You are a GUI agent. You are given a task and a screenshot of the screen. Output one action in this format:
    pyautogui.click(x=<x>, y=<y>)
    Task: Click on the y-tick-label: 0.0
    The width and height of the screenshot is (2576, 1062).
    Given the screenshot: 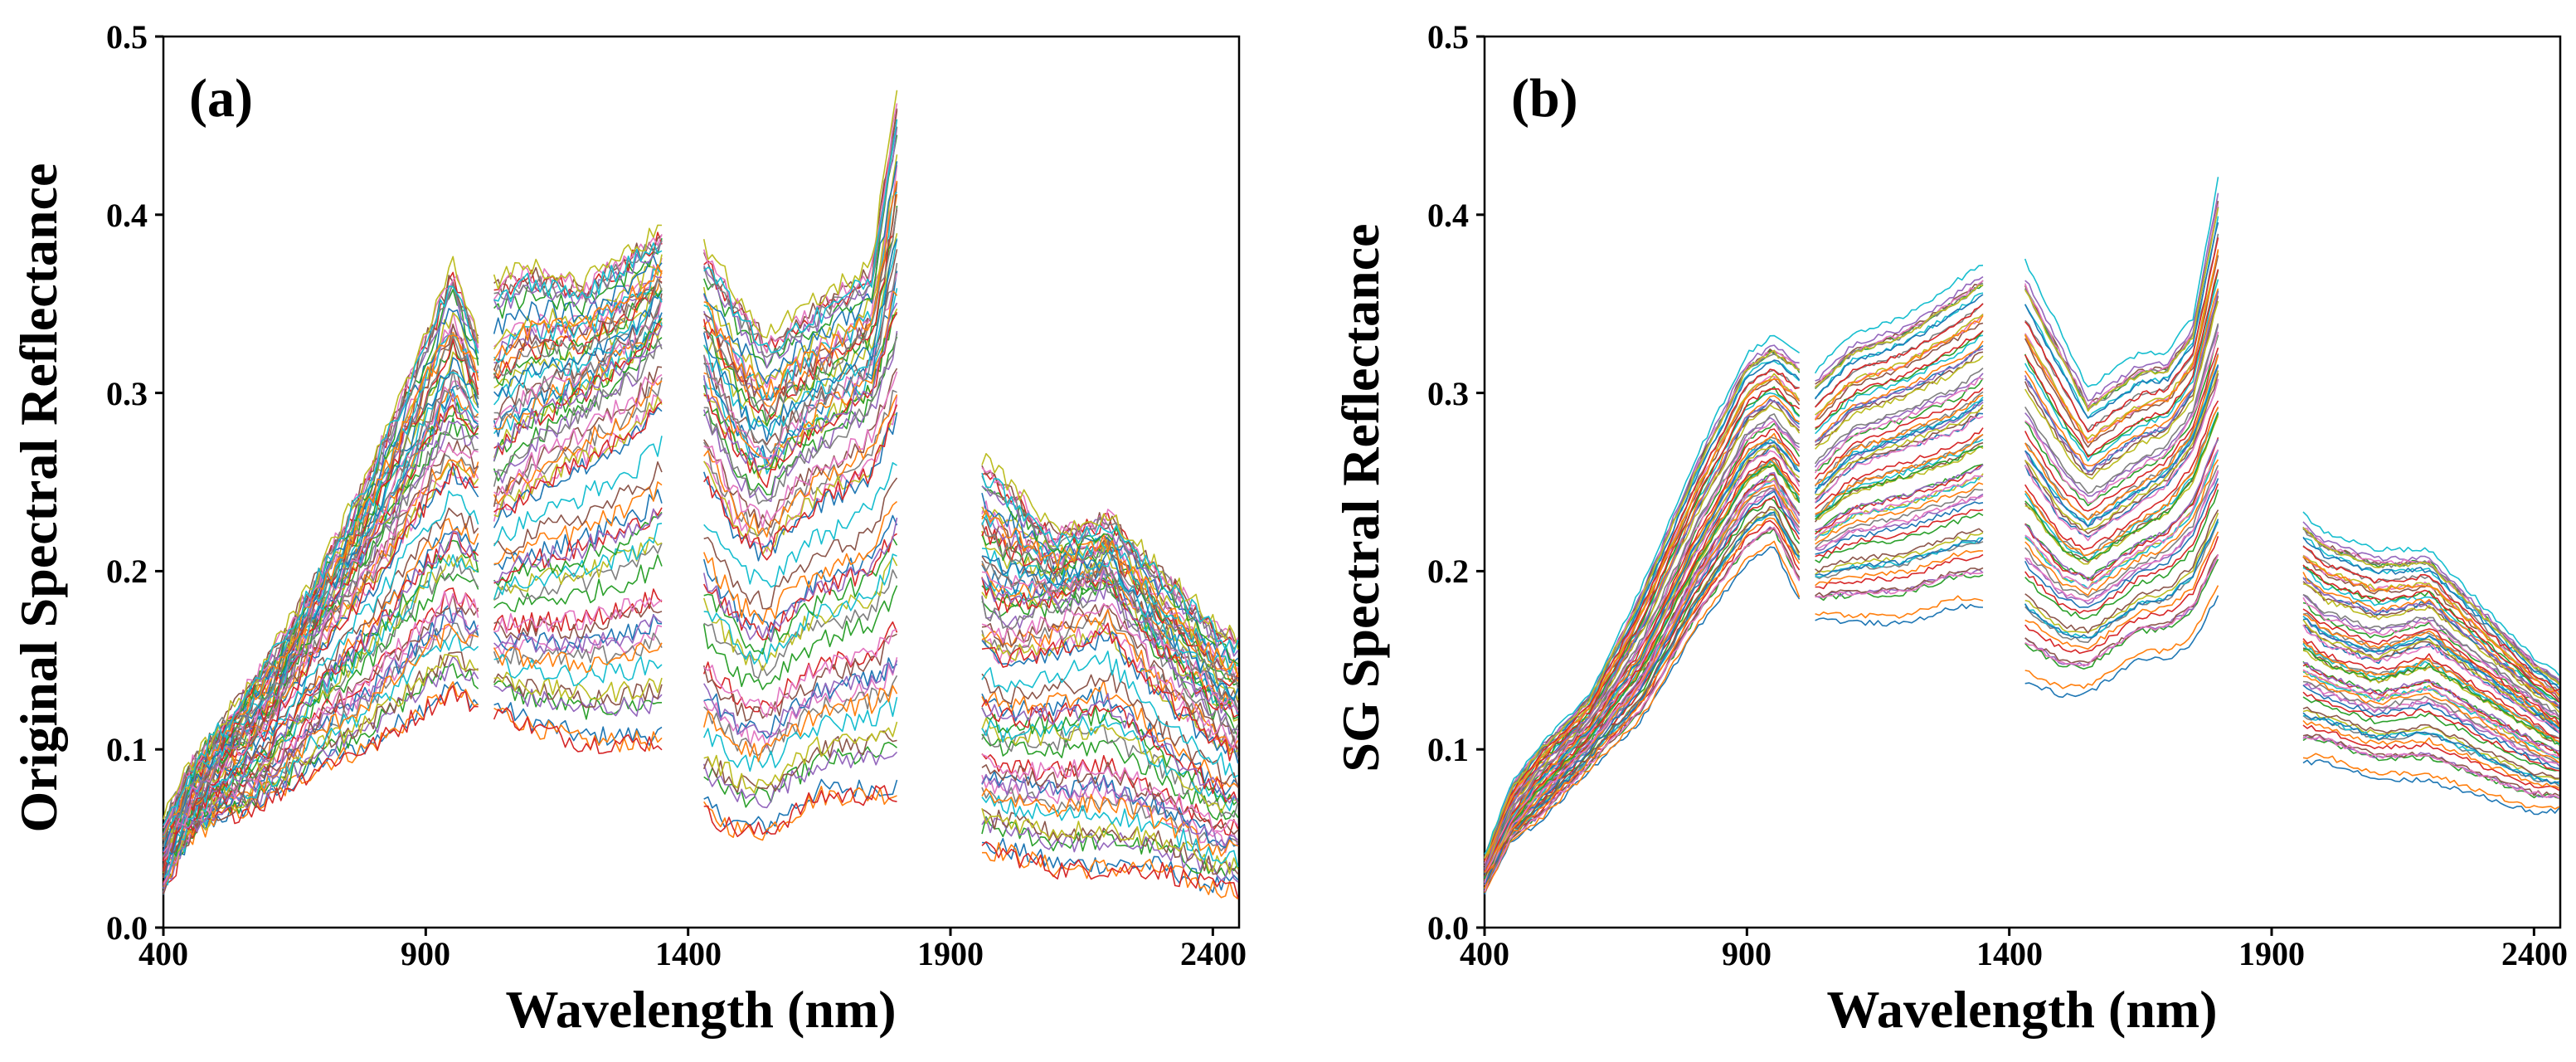 What is the action you would take?
    pyautogui.click(x=127, y=928)
    